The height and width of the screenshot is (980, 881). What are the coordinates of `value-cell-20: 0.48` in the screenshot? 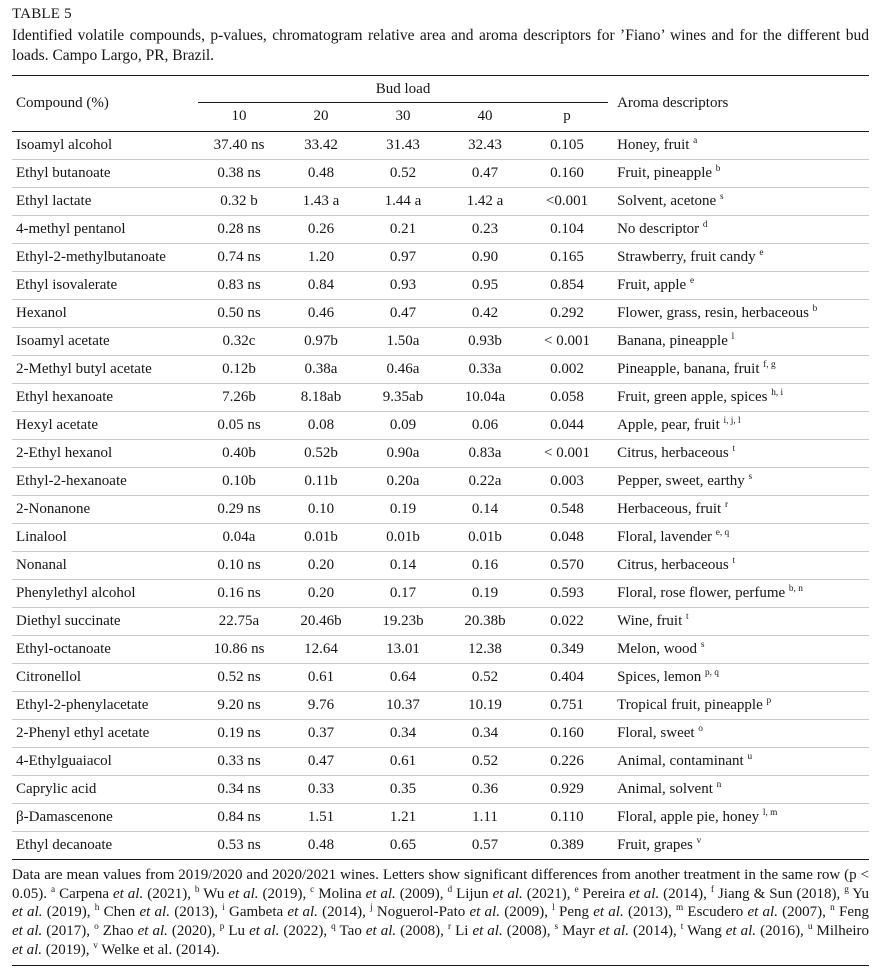 It's located at (321, 173).